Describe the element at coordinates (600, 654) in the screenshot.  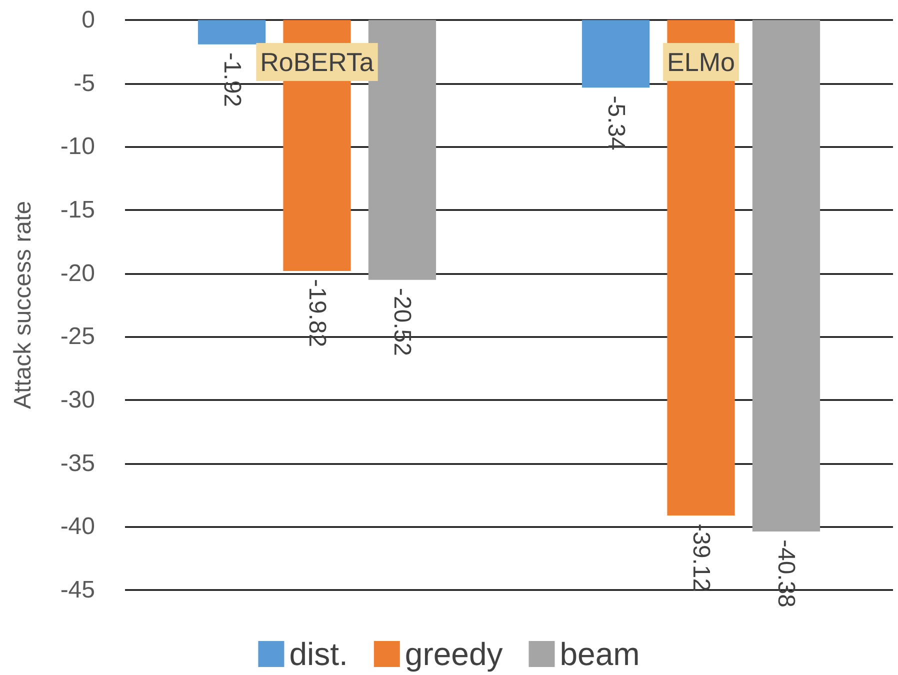
I see `legend-label: beam` at that location.